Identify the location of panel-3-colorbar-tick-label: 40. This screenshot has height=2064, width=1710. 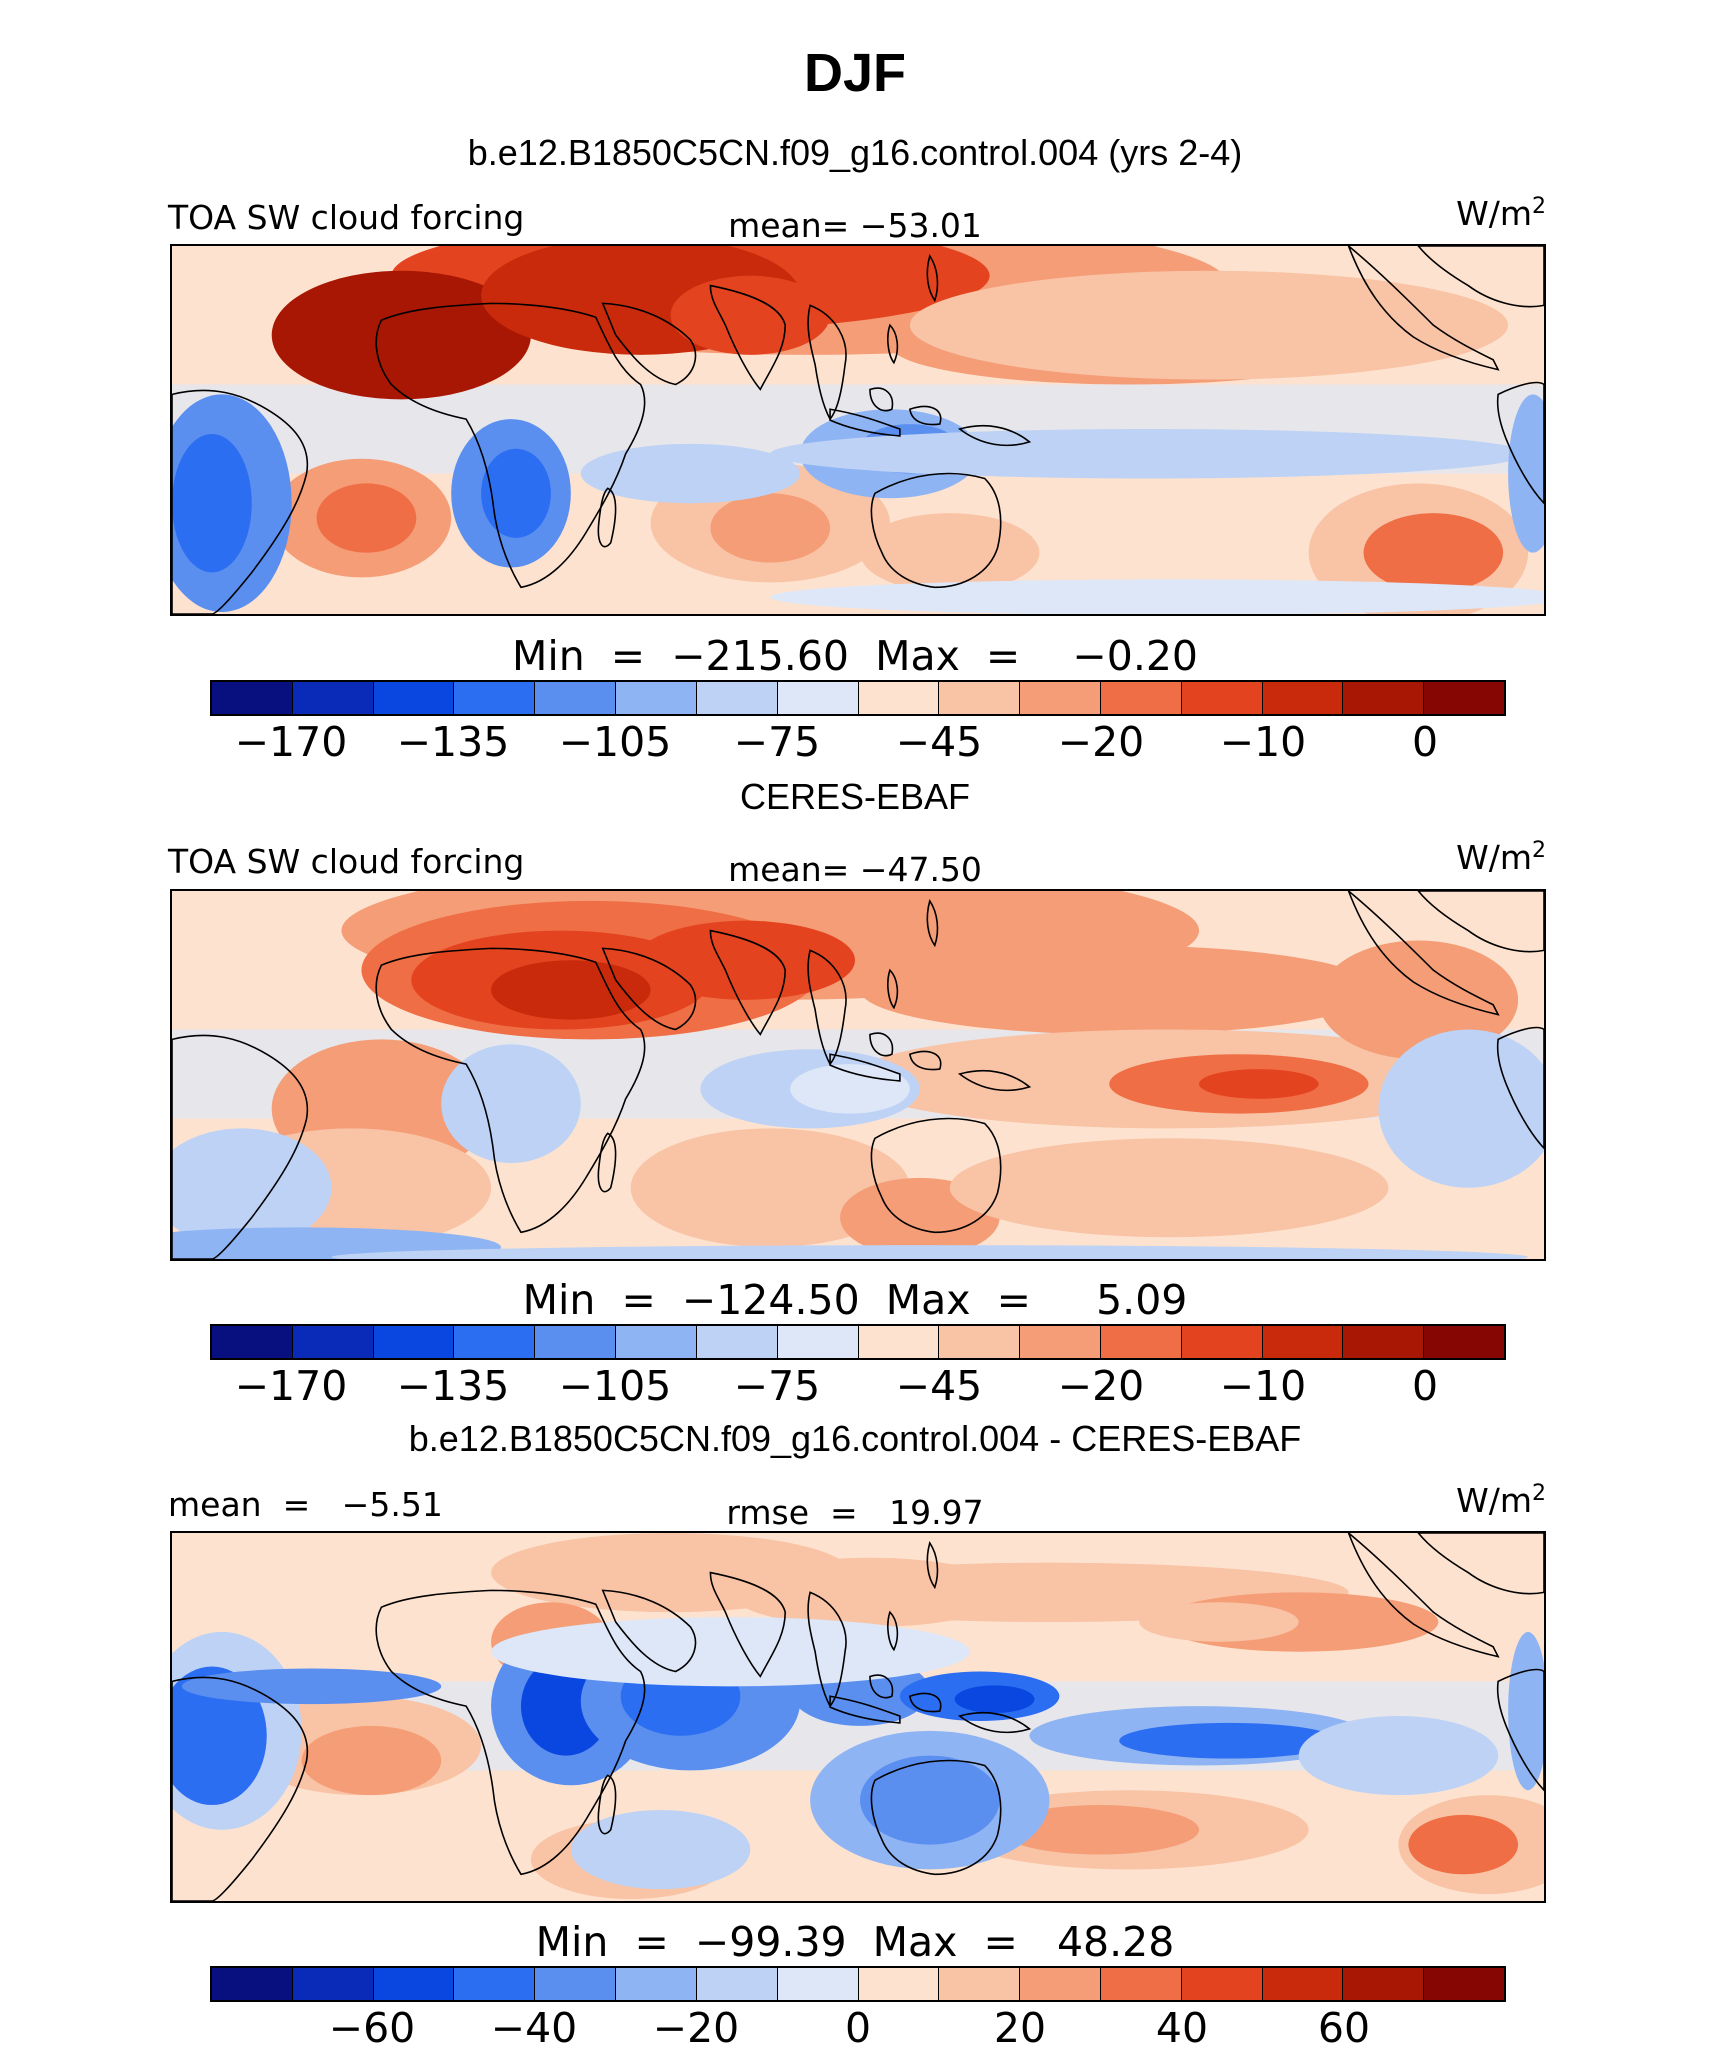
(1182, 2028).